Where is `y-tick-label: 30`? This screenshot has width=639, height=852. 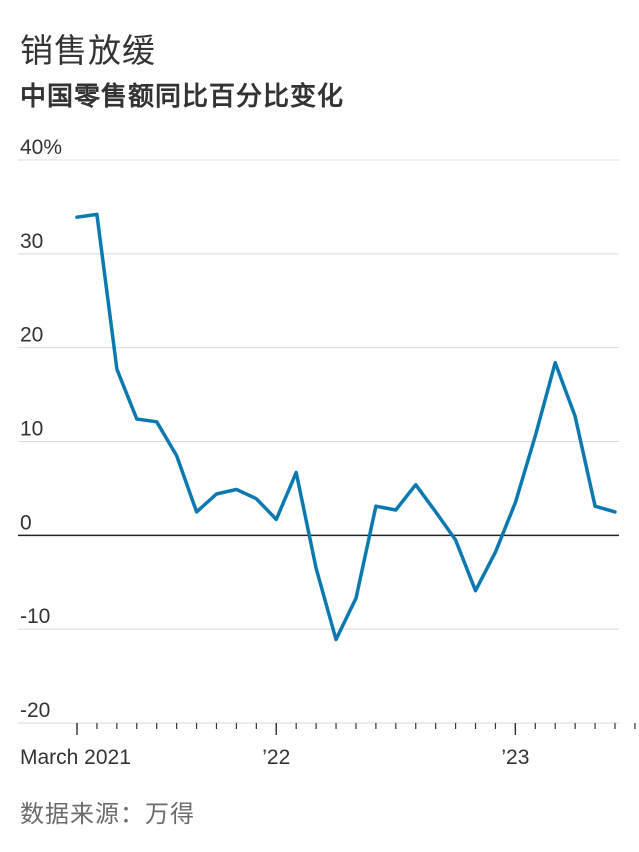
y-tick-label: 30 is located at coordinates (31, 241).